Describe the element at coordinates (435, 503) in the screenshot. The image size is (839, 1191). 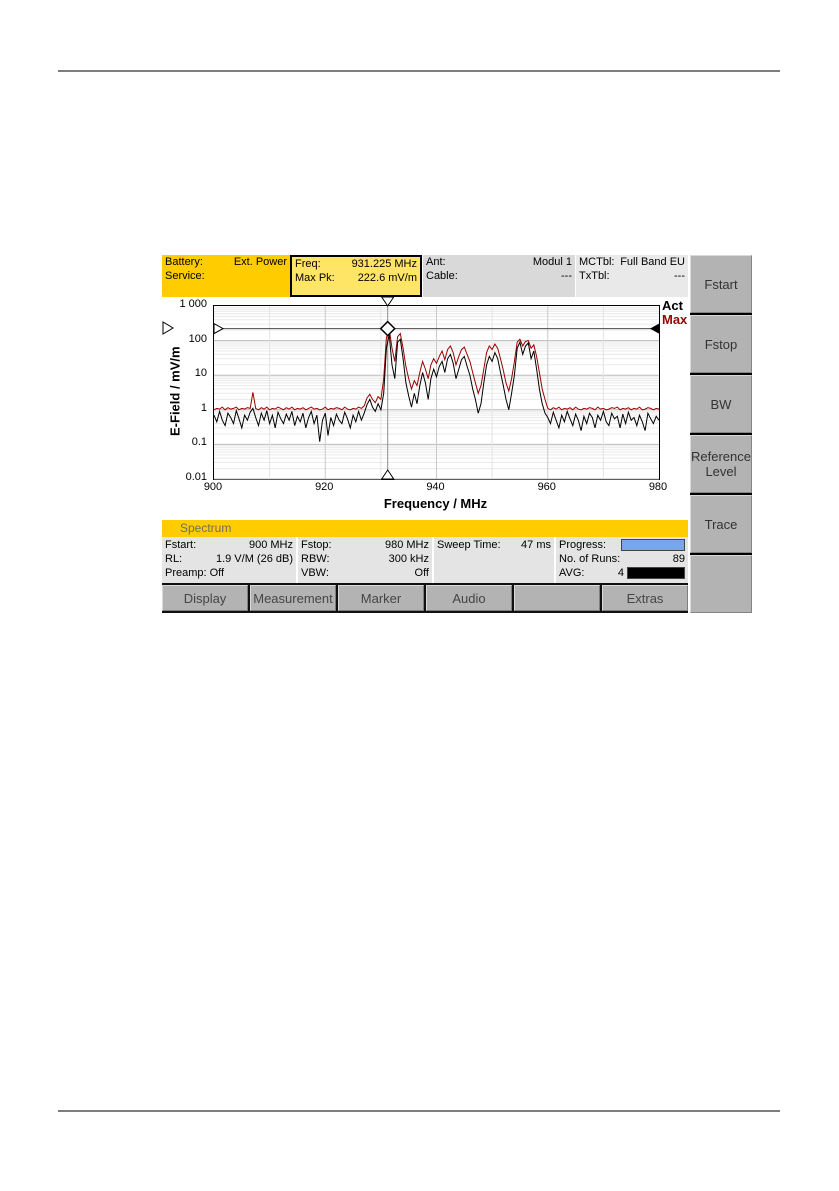
I see `x-axis-title: Frequency / MHz` at that location.